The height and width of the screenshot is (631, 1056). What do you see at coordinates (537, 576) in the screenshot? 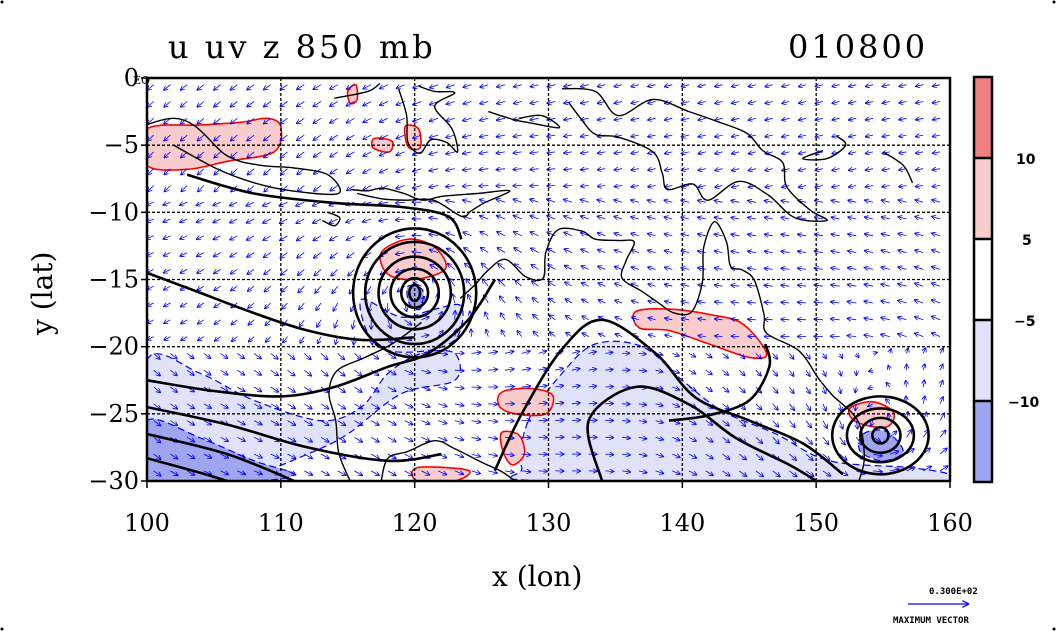
I see `x-axis-label: x (lon)` at bounding box center [537, 576].